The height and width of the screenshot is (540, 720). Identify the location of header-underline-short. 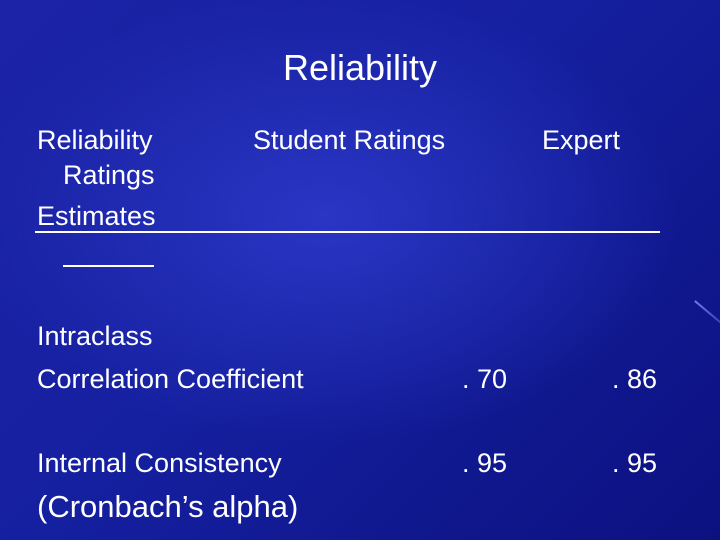
(108, 266).